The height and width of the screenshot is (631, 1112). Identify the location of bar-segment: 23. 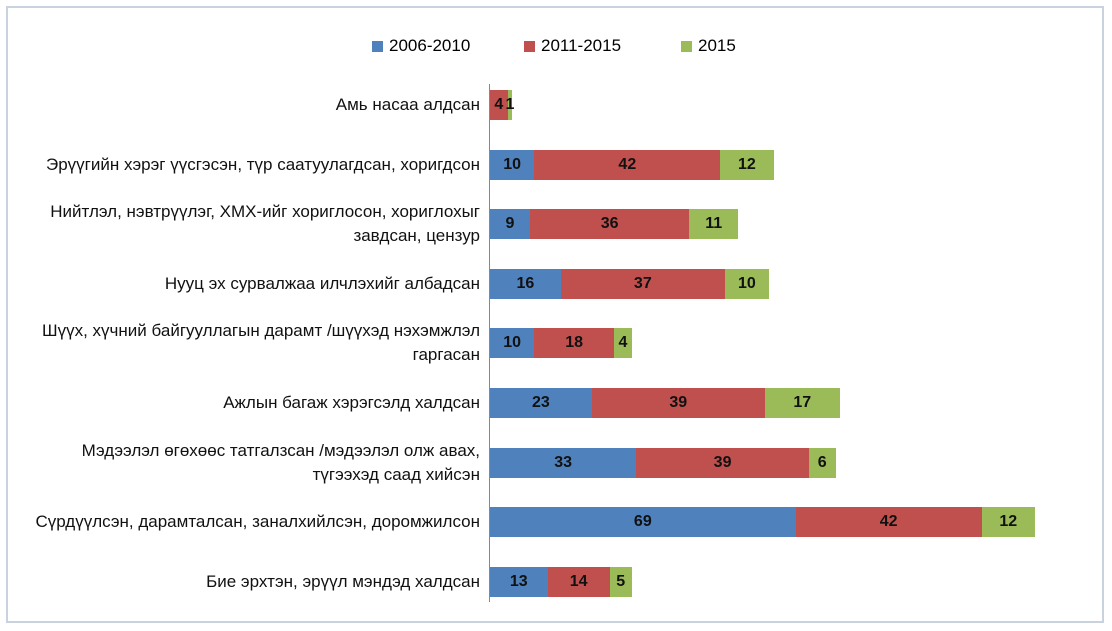
(541, 403).